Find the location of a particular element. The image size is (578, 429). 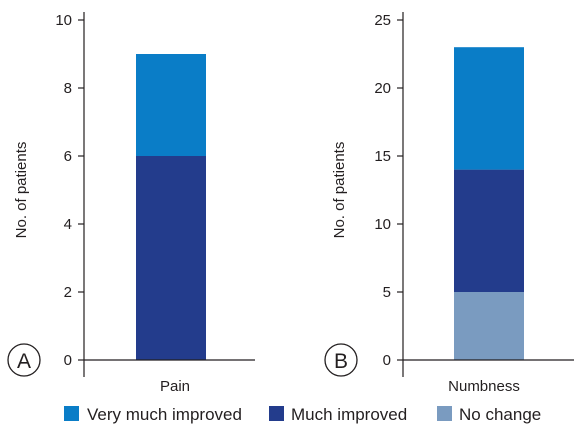

panel-a-y-tick-label: 8 is located at coordinates (68, 88).